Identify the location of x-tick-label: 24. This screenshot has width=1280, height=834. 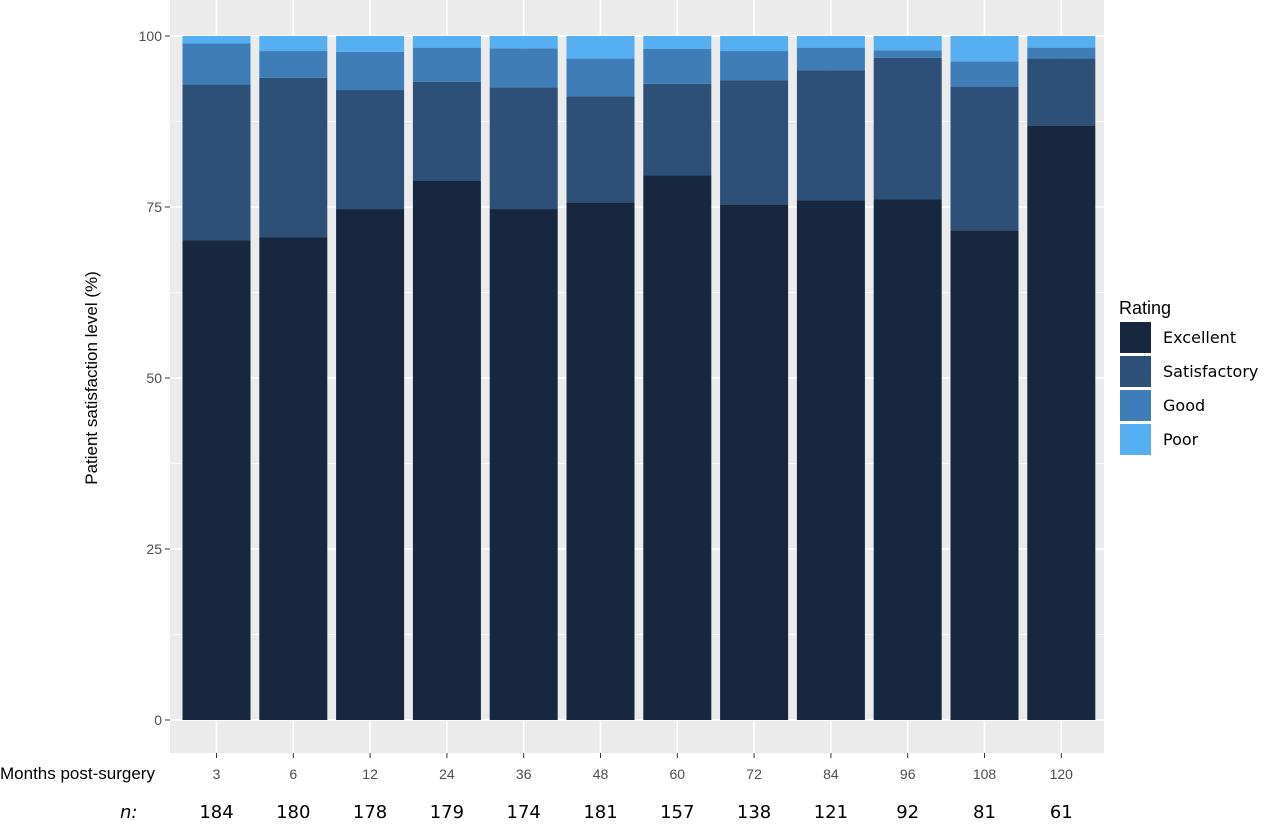
(447, 774).